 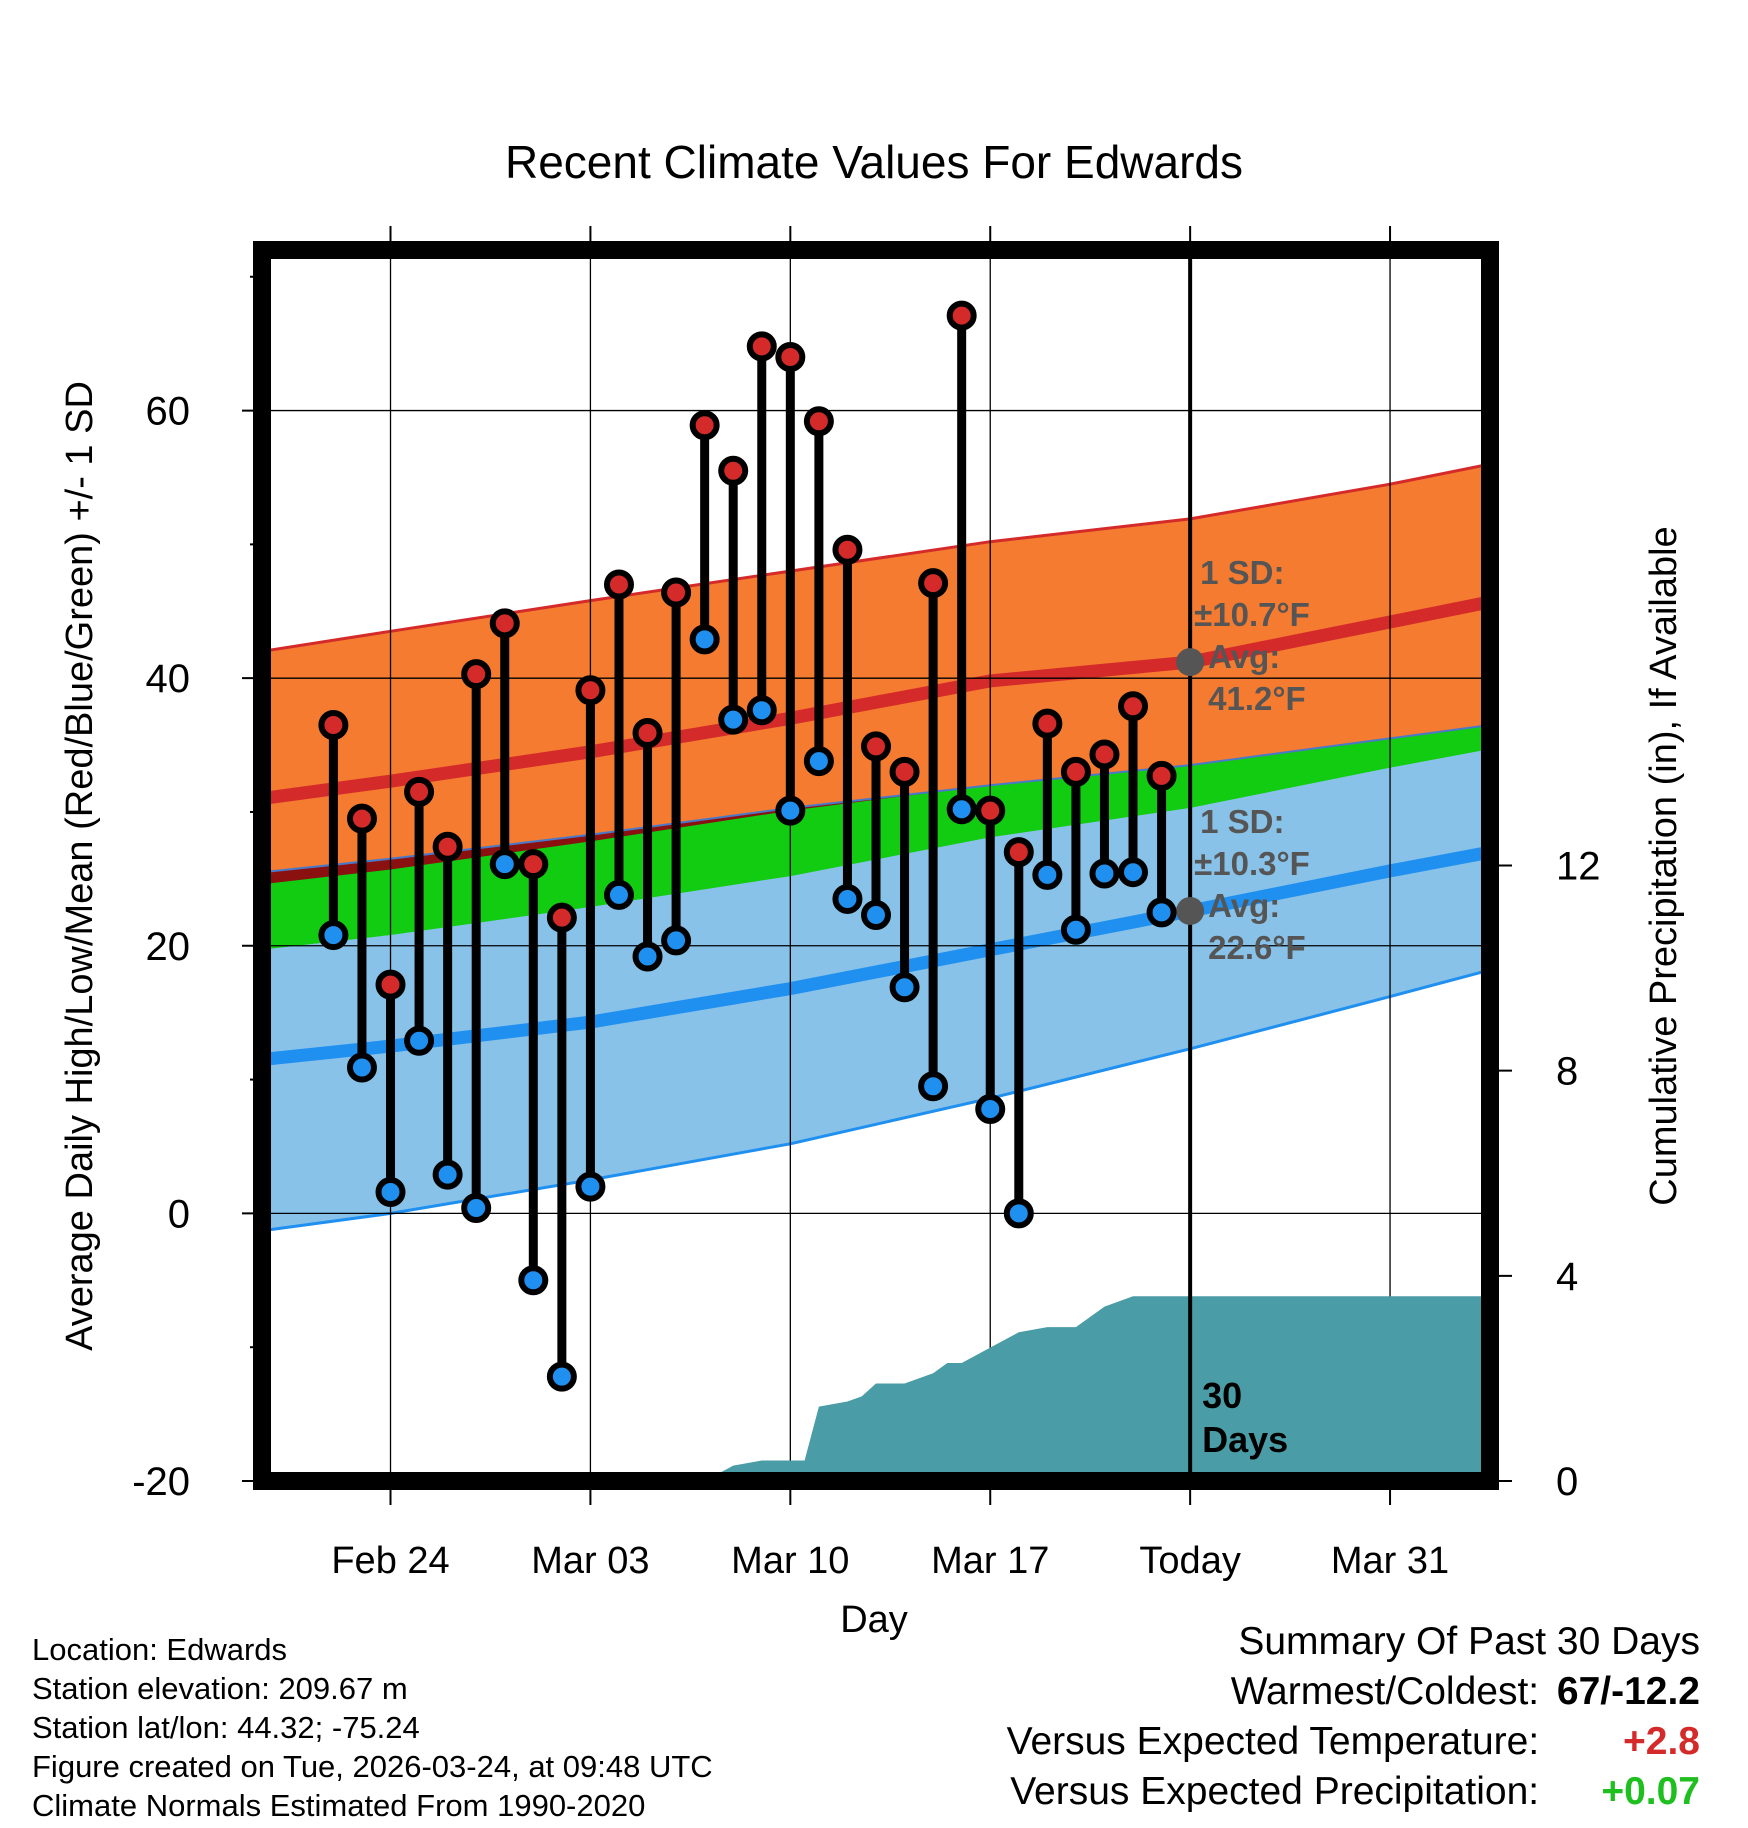 I want to click on today-label-number: 30, so click(x=1222, y=1395).